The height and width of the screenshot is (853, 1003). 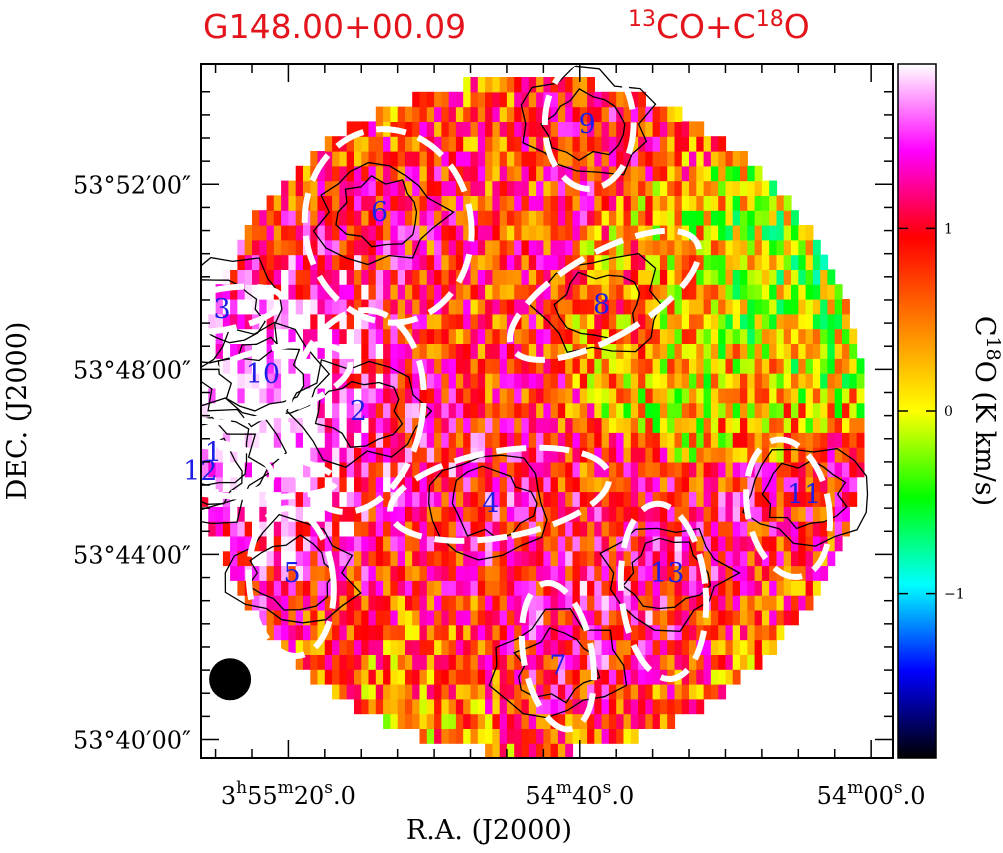 What do you see at coordinates (132, 555) in the screenshot?
I see `y-tick-label: 53°44′00″` at bounding box center [132, 555].